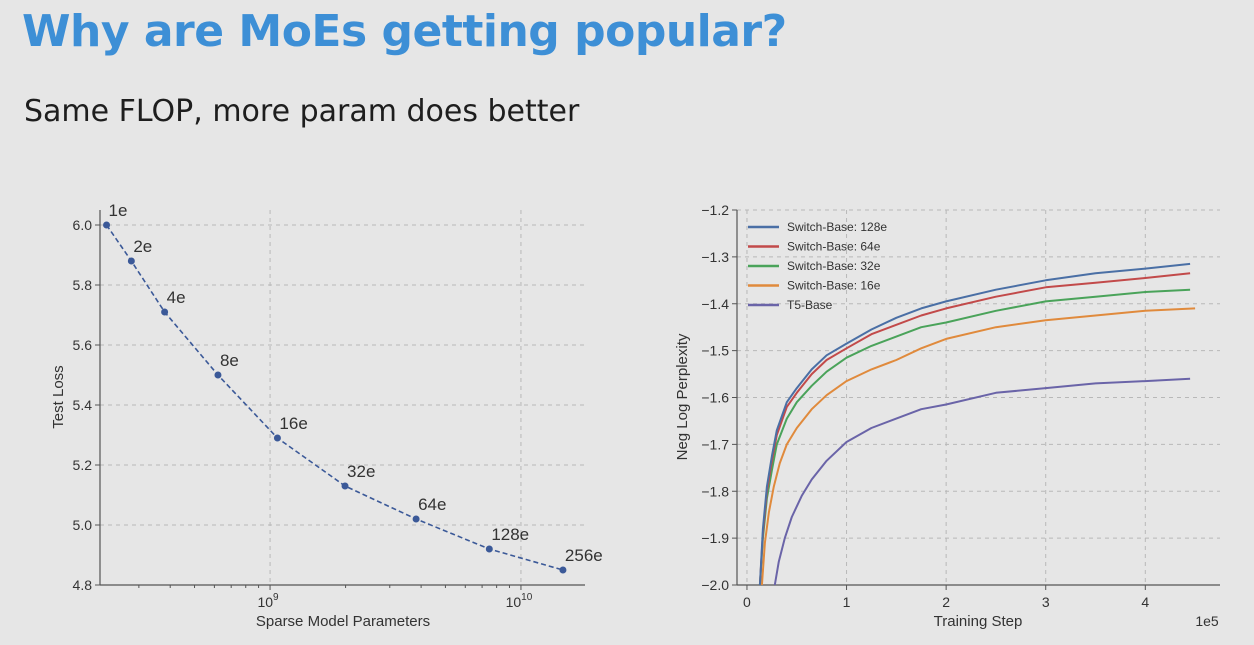 The height and width of the screenshot is (645, 1254). What do you see at coordinates (834, 266) in the screenshot?
I see `chart2-legend-label: Switch-Base: 32e` at bounding box center [834, 266].